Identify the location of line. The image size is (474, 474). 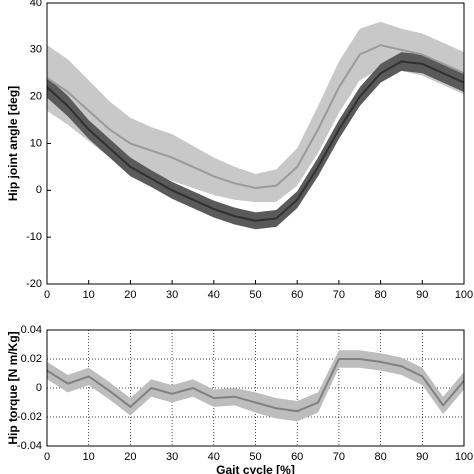
(255, 385).